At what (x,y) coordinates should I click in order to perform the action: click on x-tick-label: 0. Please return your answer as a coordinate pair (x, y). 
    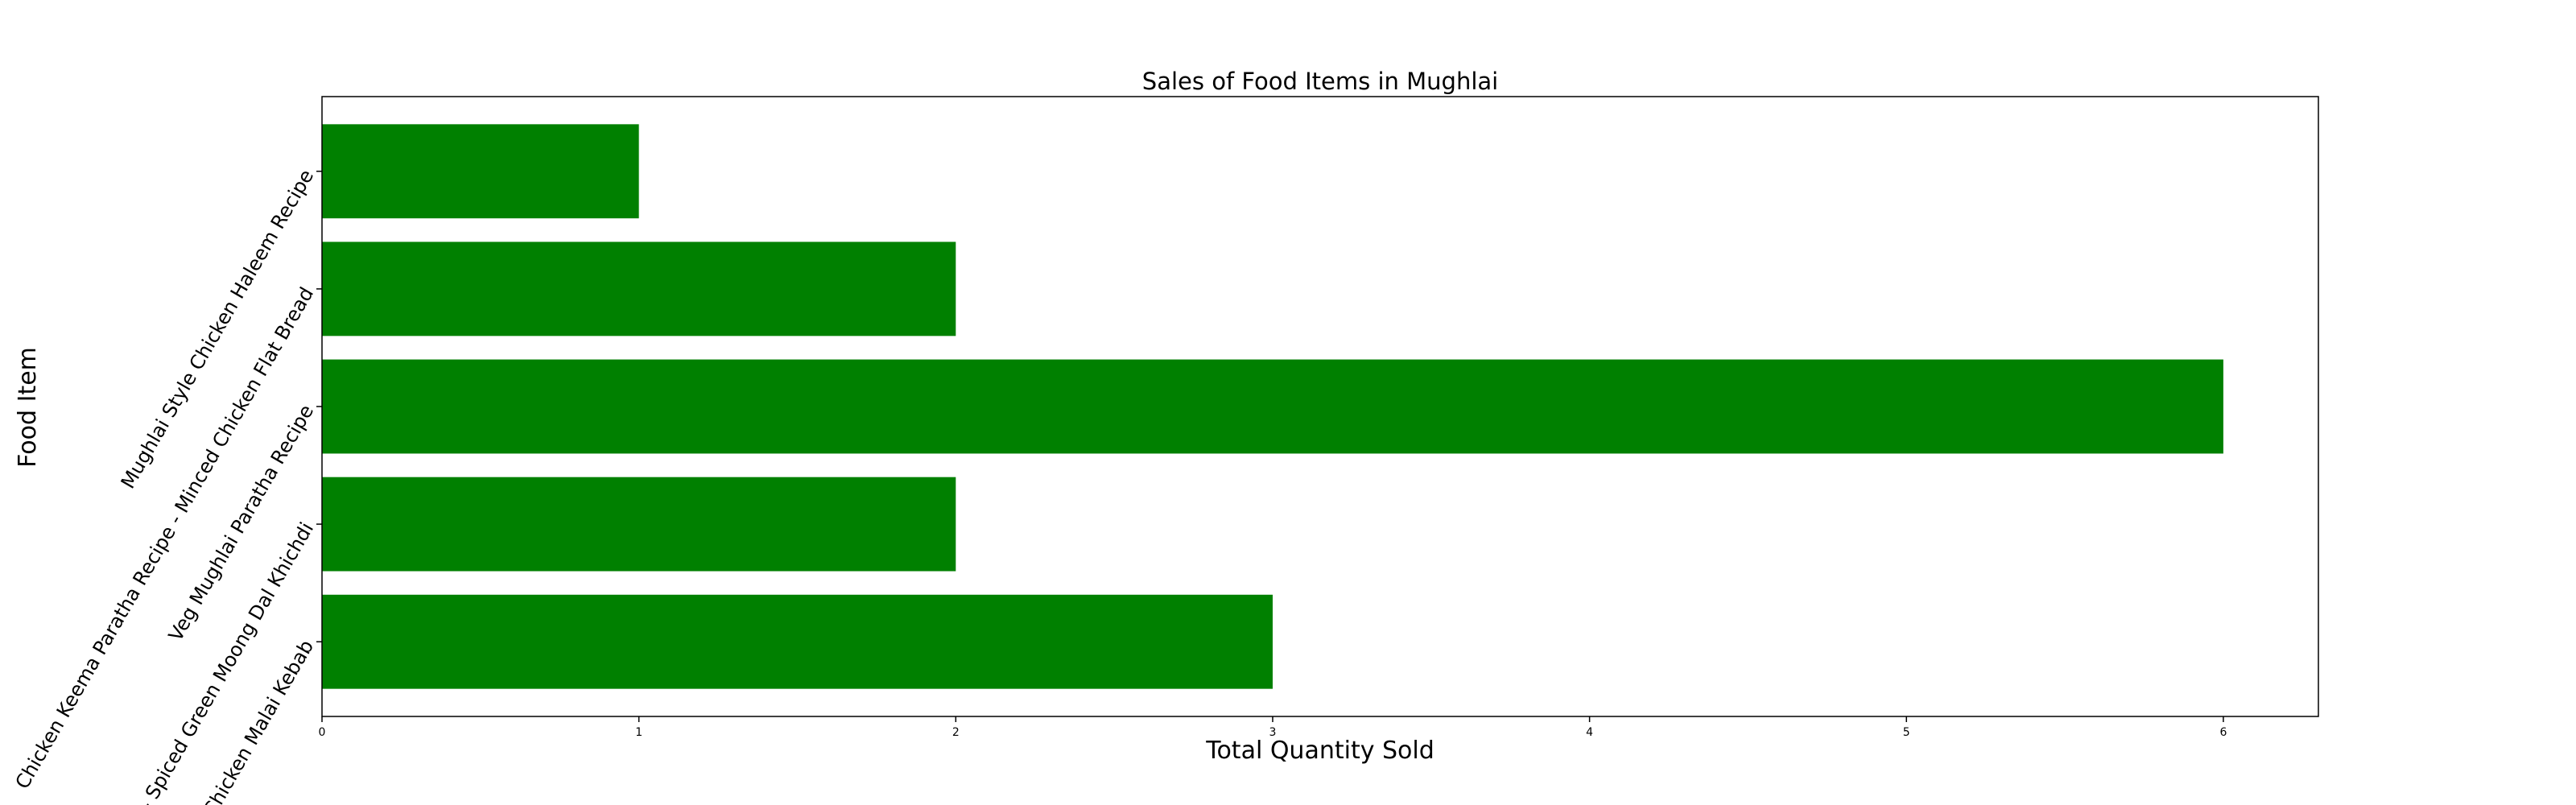
    Looking at the image, I should click on (322, 732).